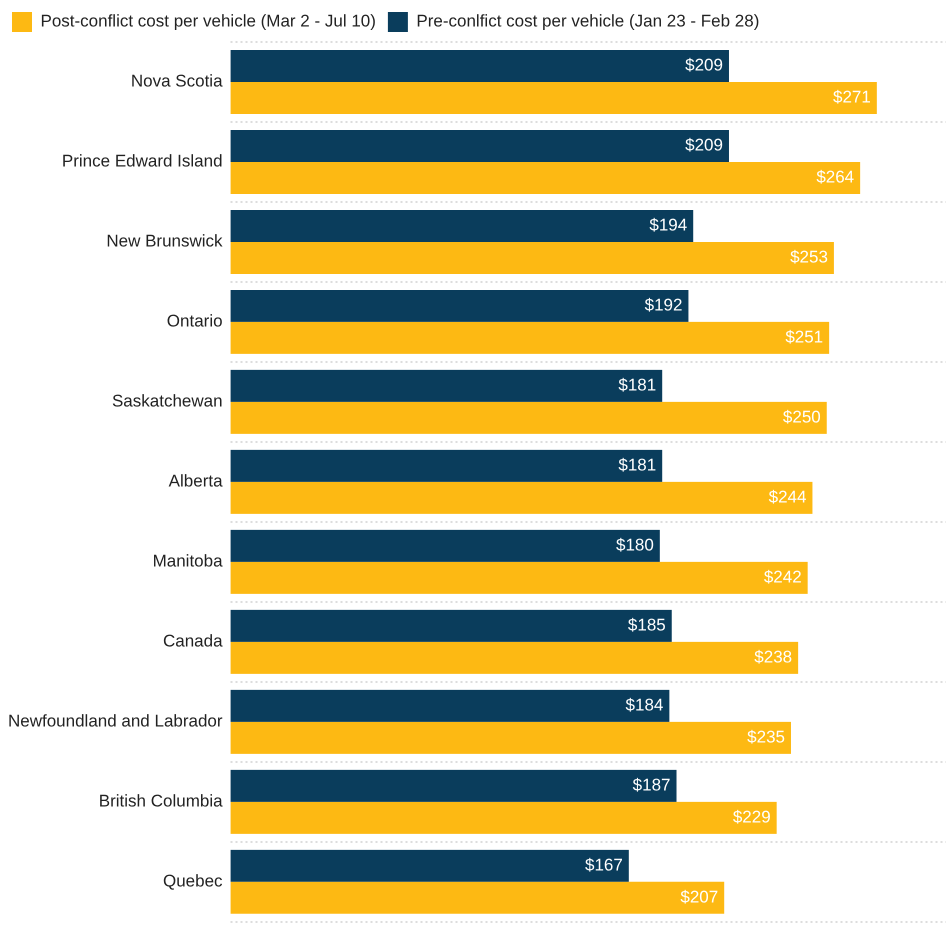  What do you see at coordinates (603, 865) in the screenshot?
I see `data-label: $167` at bounding box center [603, 865].